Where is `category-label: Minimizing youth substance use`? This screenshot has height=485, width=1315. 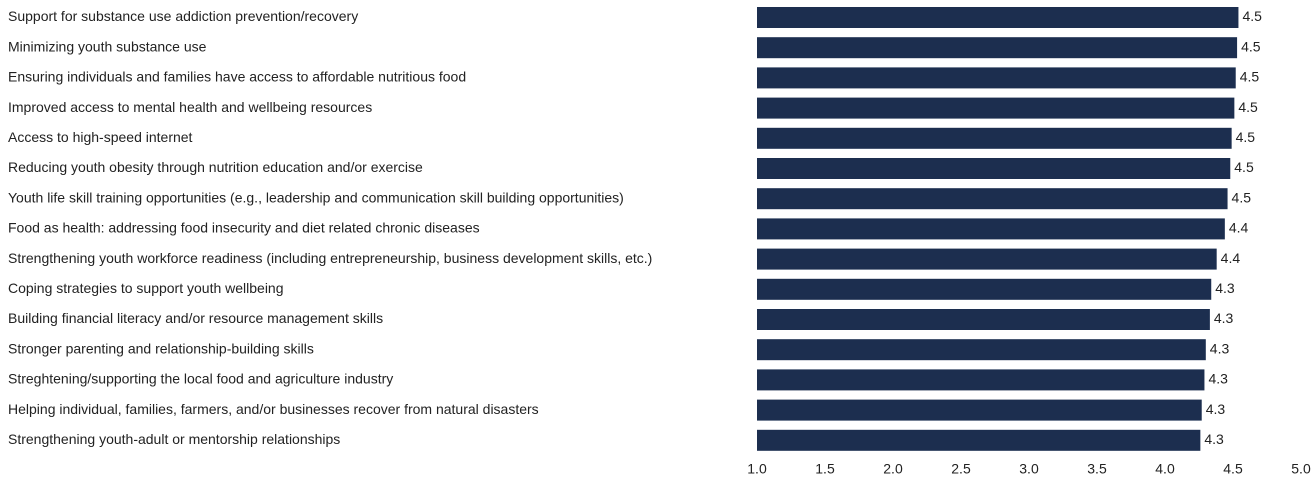 category-label: Minimizing youth substance use is located at coordinates (107, 46).